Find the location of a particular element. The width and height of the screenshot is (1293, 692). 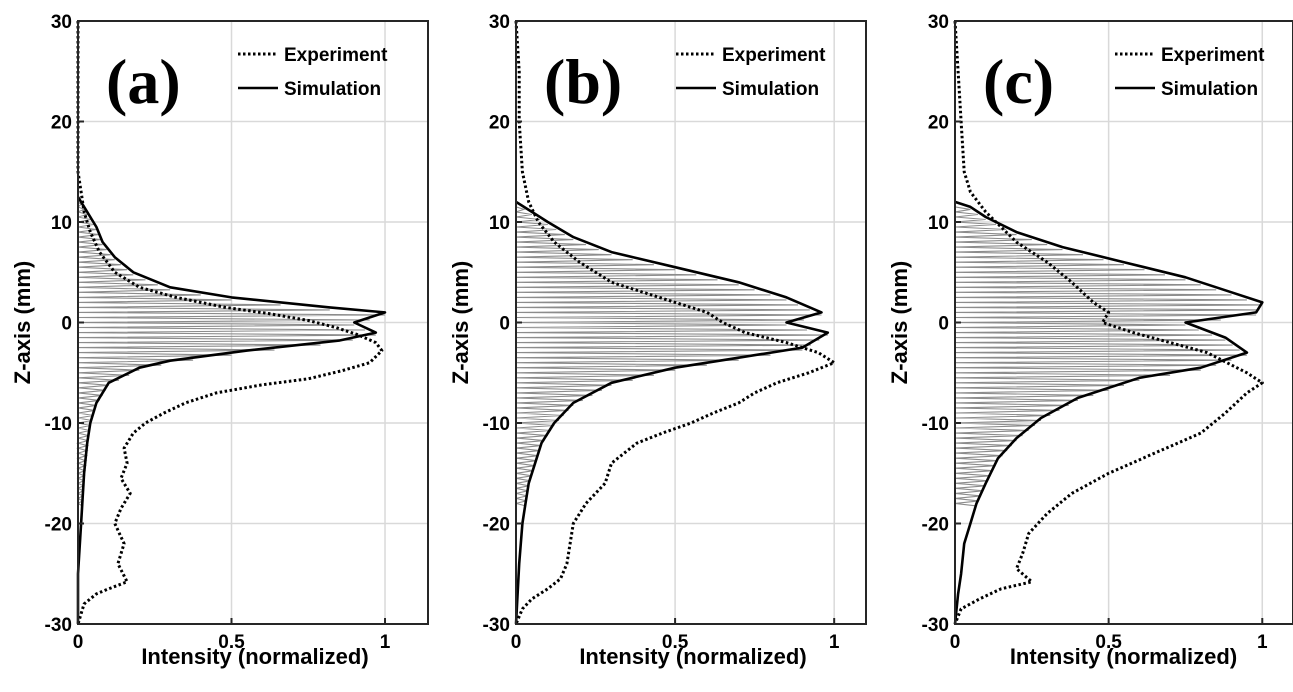

panel-label: (b) is located at coordinates (583, 81).